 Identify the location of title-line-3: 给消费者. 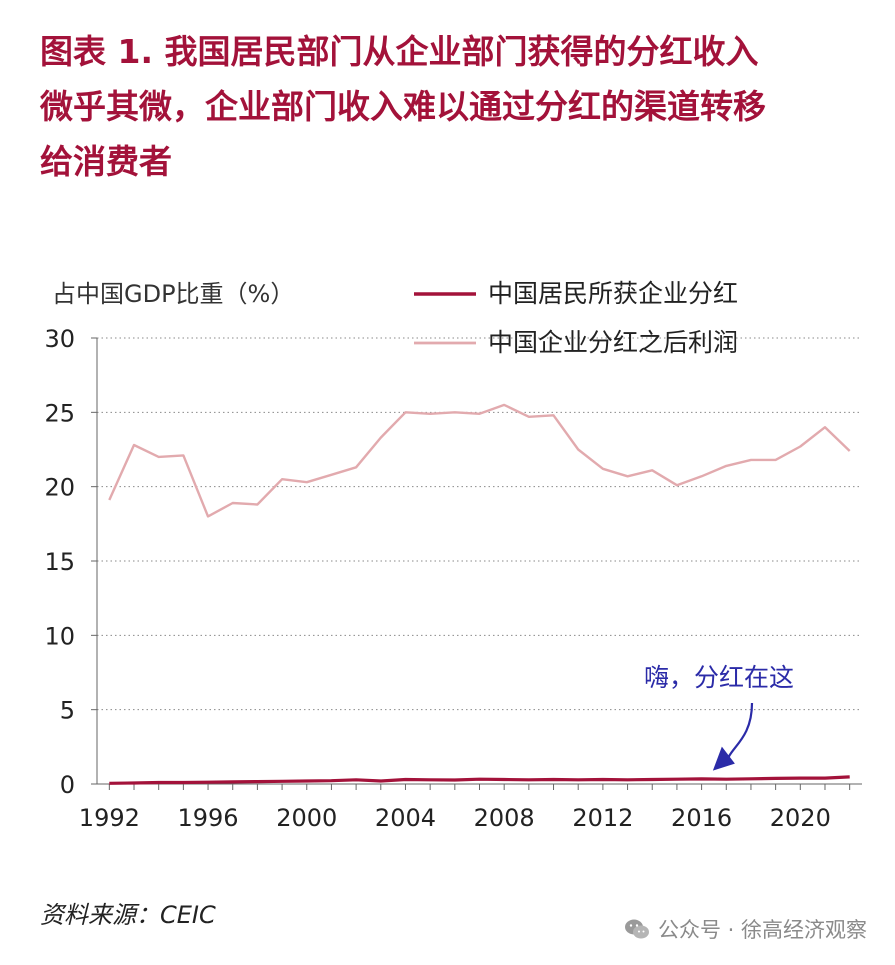
(106, 161).